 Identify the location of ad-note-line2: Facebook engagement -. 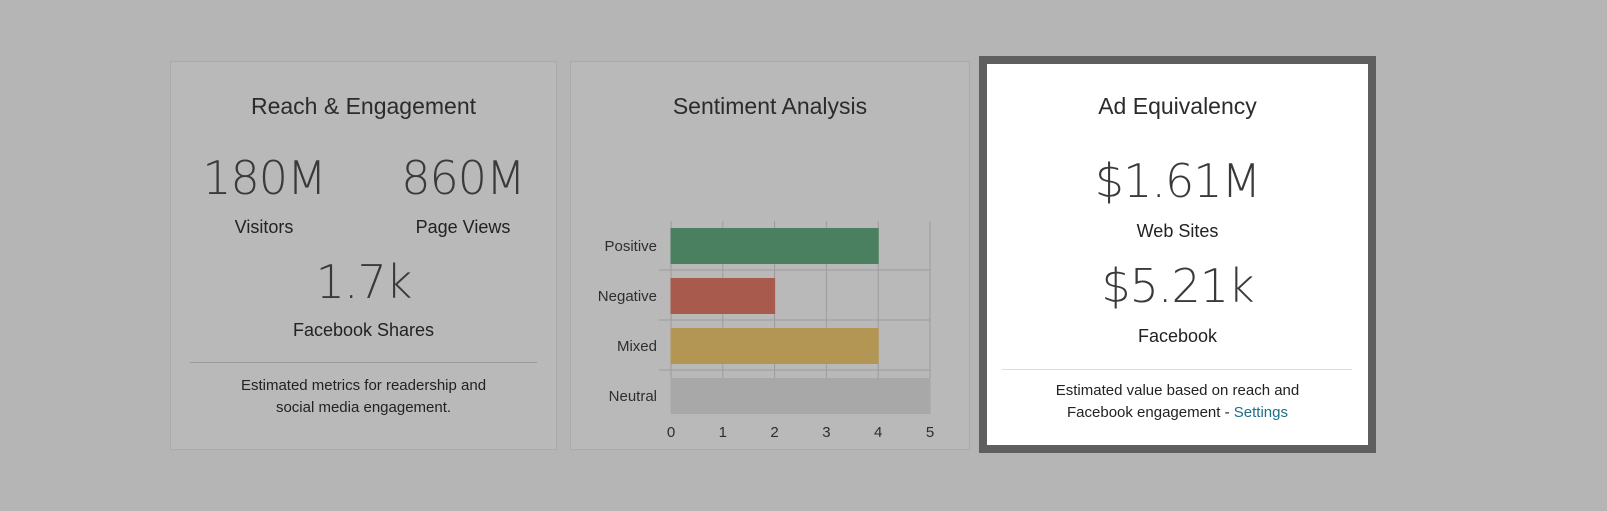
(1150, 412).